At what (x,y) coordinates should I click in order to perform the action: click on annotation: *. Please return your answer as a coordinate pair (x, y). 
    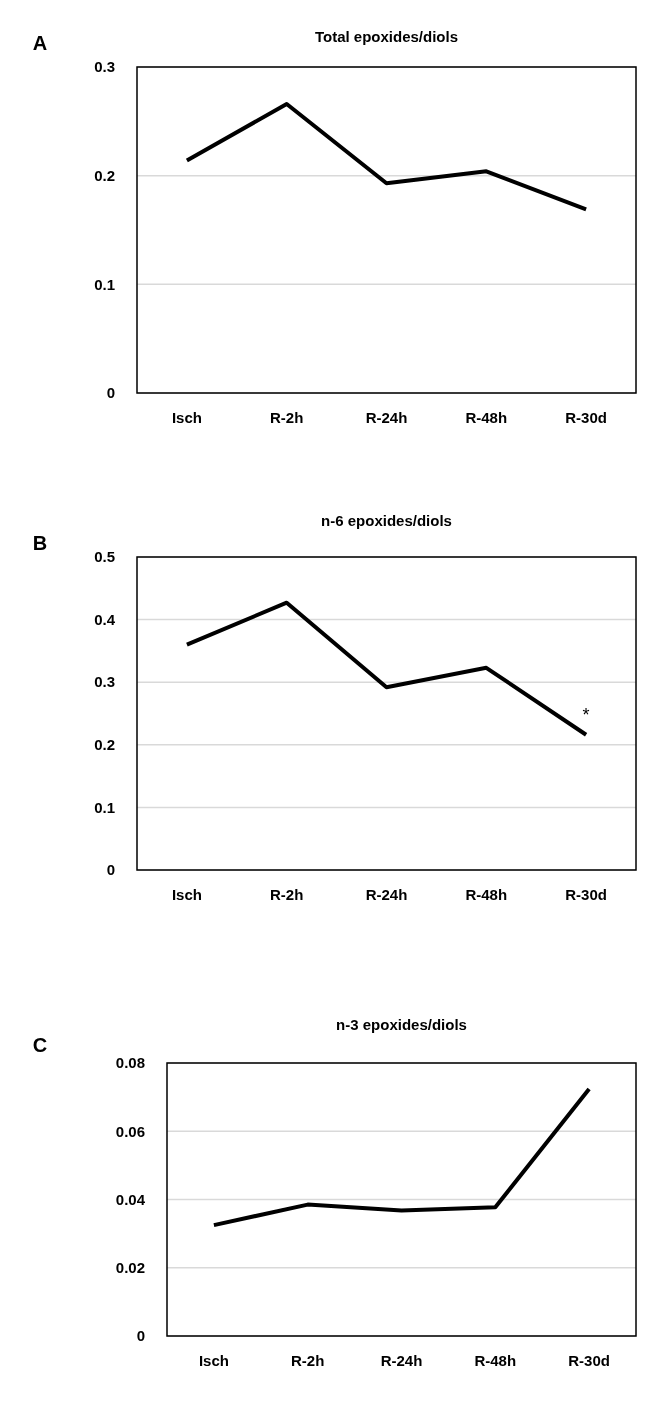
    Looking at the image, I should click on (586, 714).